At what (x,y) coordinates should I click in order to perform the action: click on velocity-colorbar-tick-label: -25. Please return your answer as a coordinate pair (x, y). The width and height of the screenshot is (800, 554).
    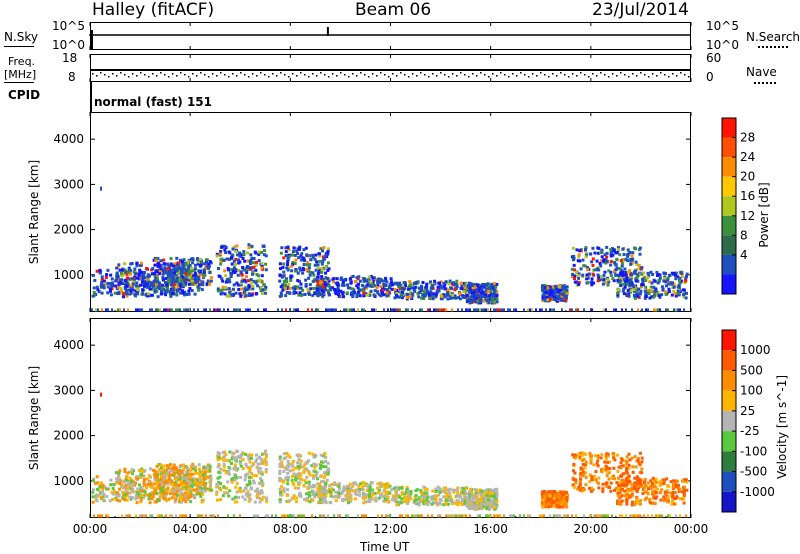
    Looking at the image, I should click on (750, 431).